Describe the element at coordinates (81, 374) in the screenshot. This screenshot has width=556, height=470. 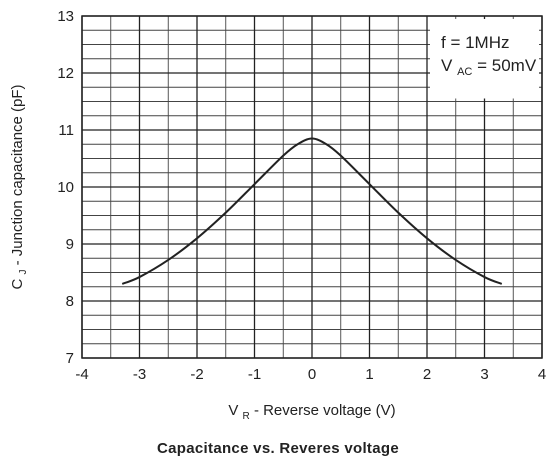
I see `x-tick-label: -4` at that location.